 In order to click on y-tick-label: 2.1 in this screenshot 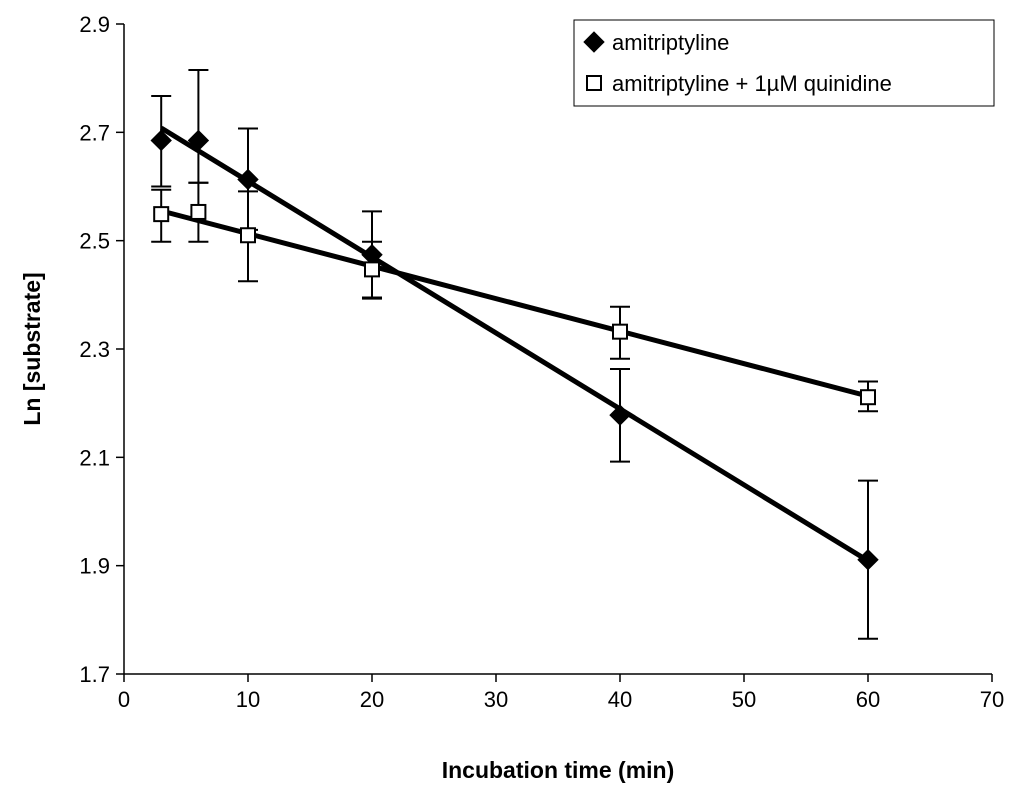, I will do `click(94, 457)`.